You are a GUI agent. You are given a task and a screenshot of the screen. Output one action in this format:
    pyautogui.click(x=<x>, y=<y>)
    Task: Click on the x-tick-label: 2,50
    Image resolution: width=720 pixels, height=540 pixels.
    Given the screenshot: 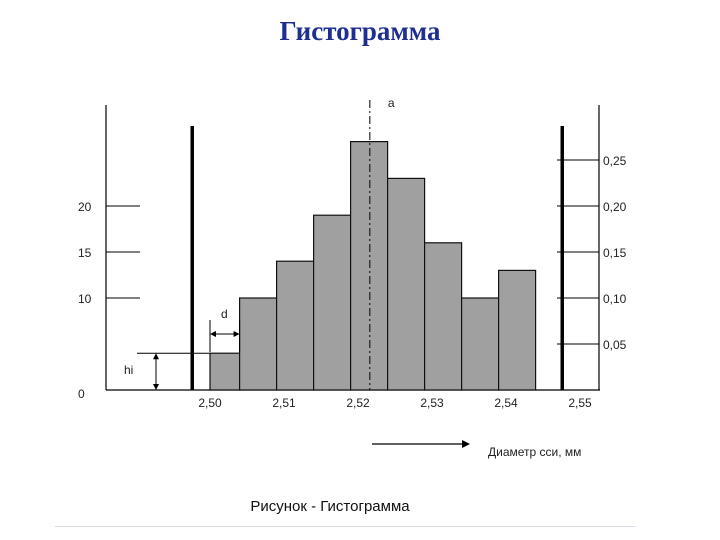 What is the action you would take?
    pyautogui.click(x=210, y=403)
    